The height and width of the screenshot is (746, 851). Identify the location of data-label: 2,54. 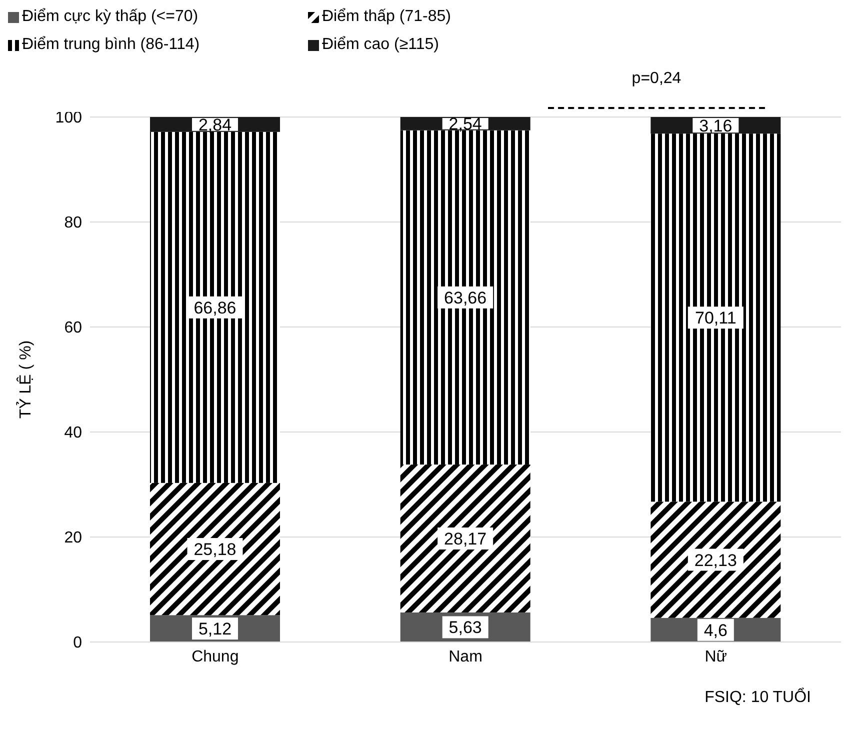
(465, 124).